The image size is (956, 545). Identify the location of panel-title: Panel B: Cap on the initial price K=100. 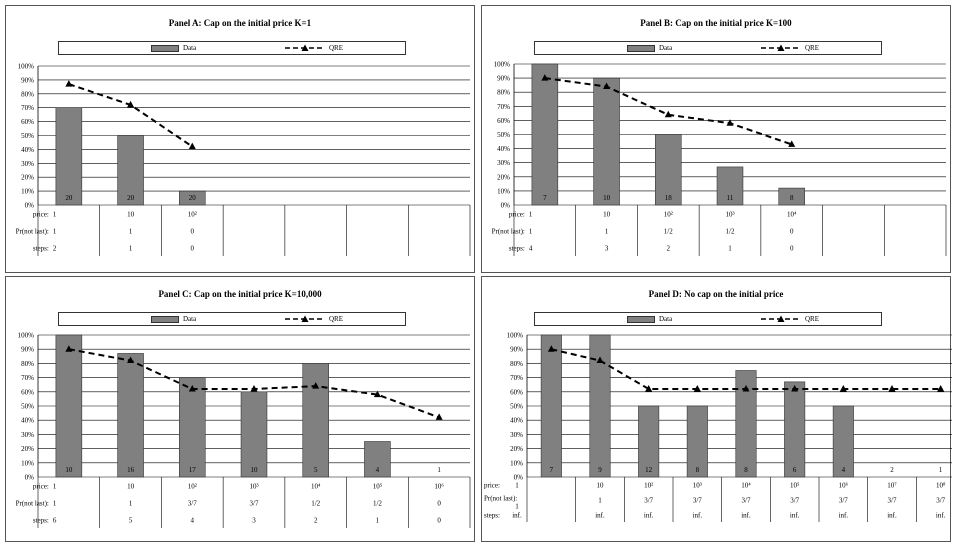
(716, 23).